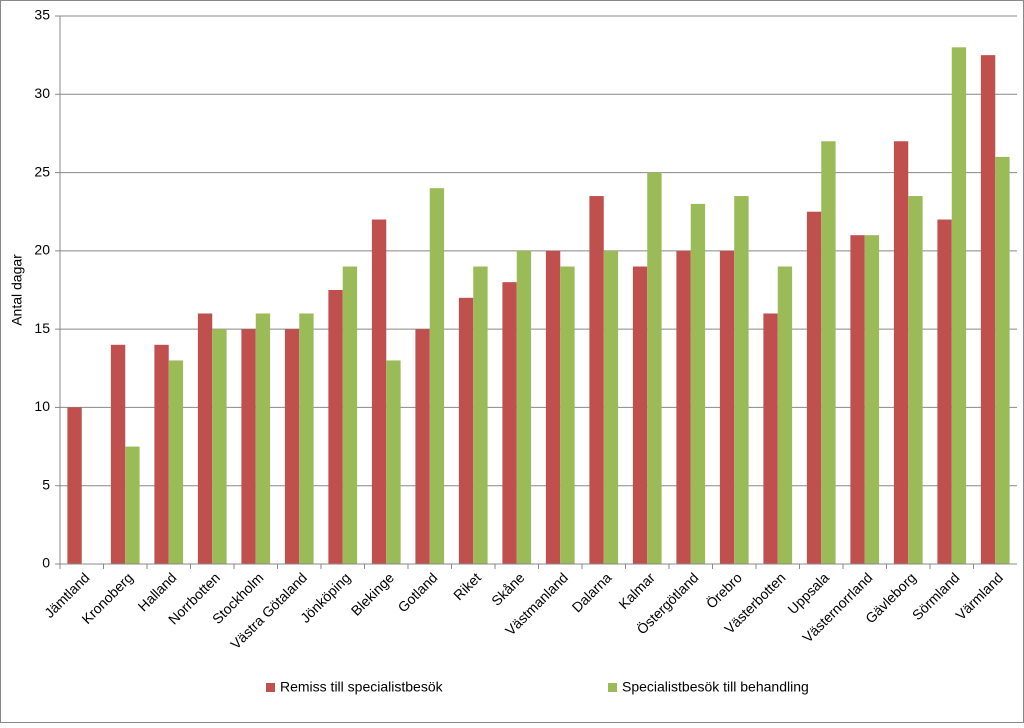 The width and height of the screenshot is (1024, 728). Describe the element at coordinates (42, 15) in the screenshot. I see `y-tick-label: 35` at that location.